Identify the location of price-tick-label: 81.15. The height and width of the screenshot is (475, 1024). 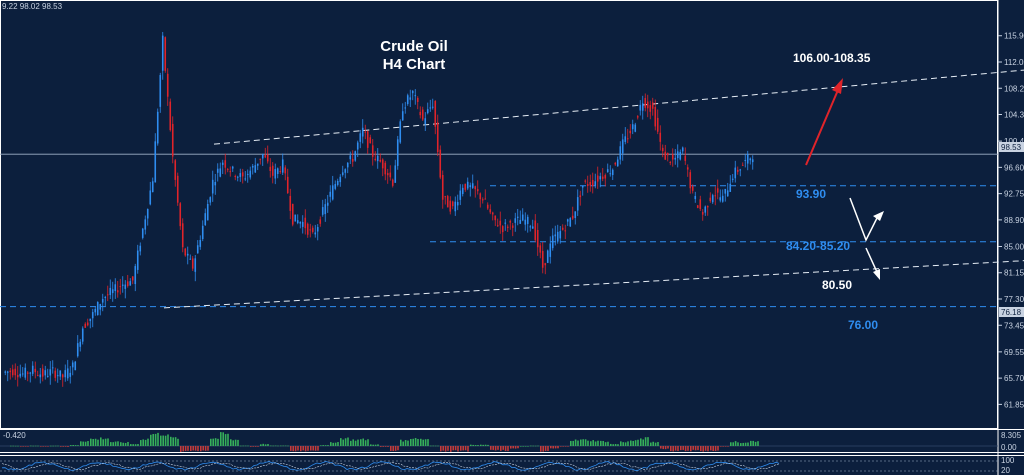
(1014, 273).